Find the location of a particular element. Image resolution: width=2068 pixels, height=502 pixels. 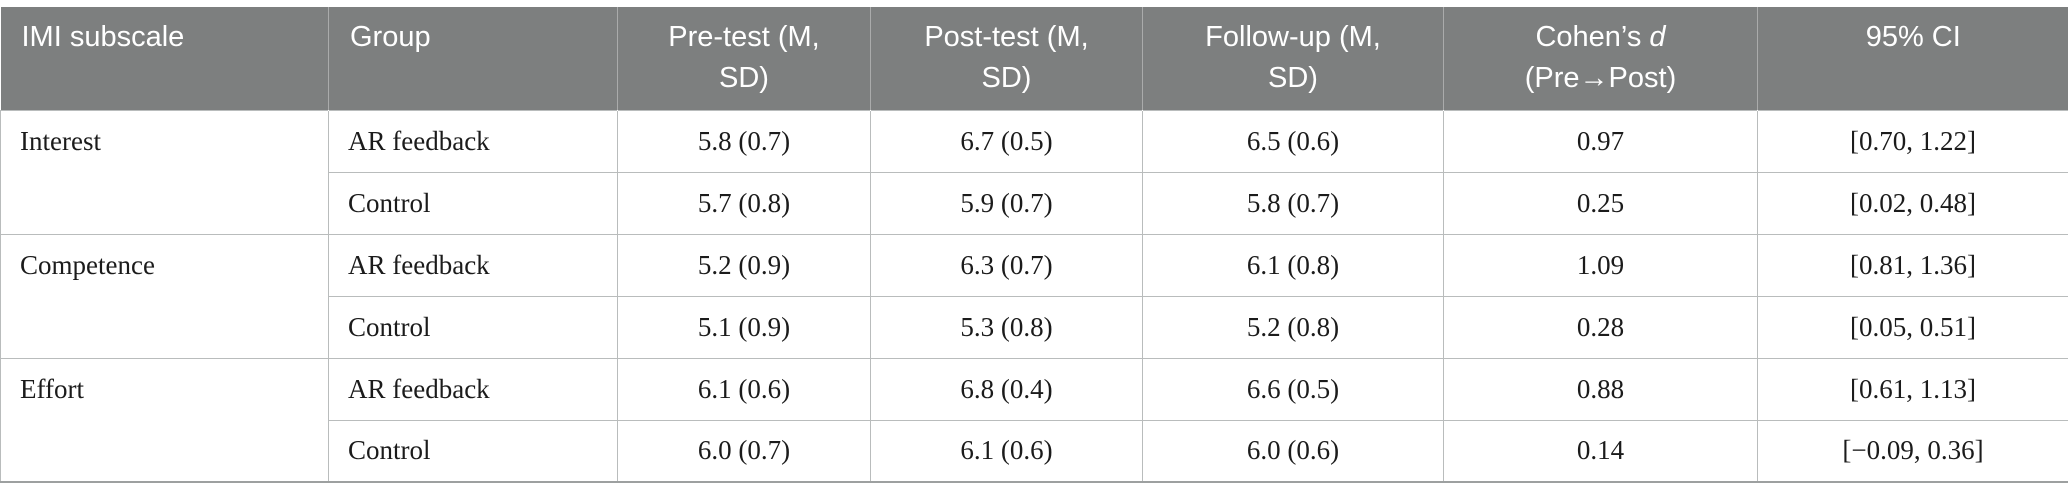

cell-cohens-d: 1.09 is located at coordinates (1600, 265).